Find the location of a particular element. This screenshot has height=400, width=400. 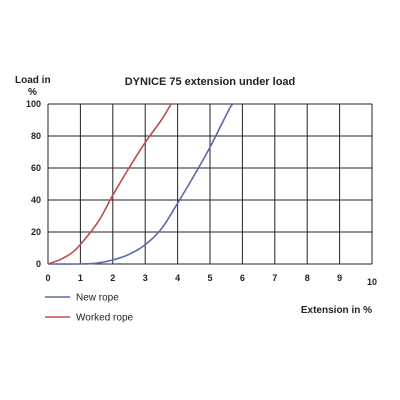

x-tick-label: 10 is located at coordinates (372, 282).